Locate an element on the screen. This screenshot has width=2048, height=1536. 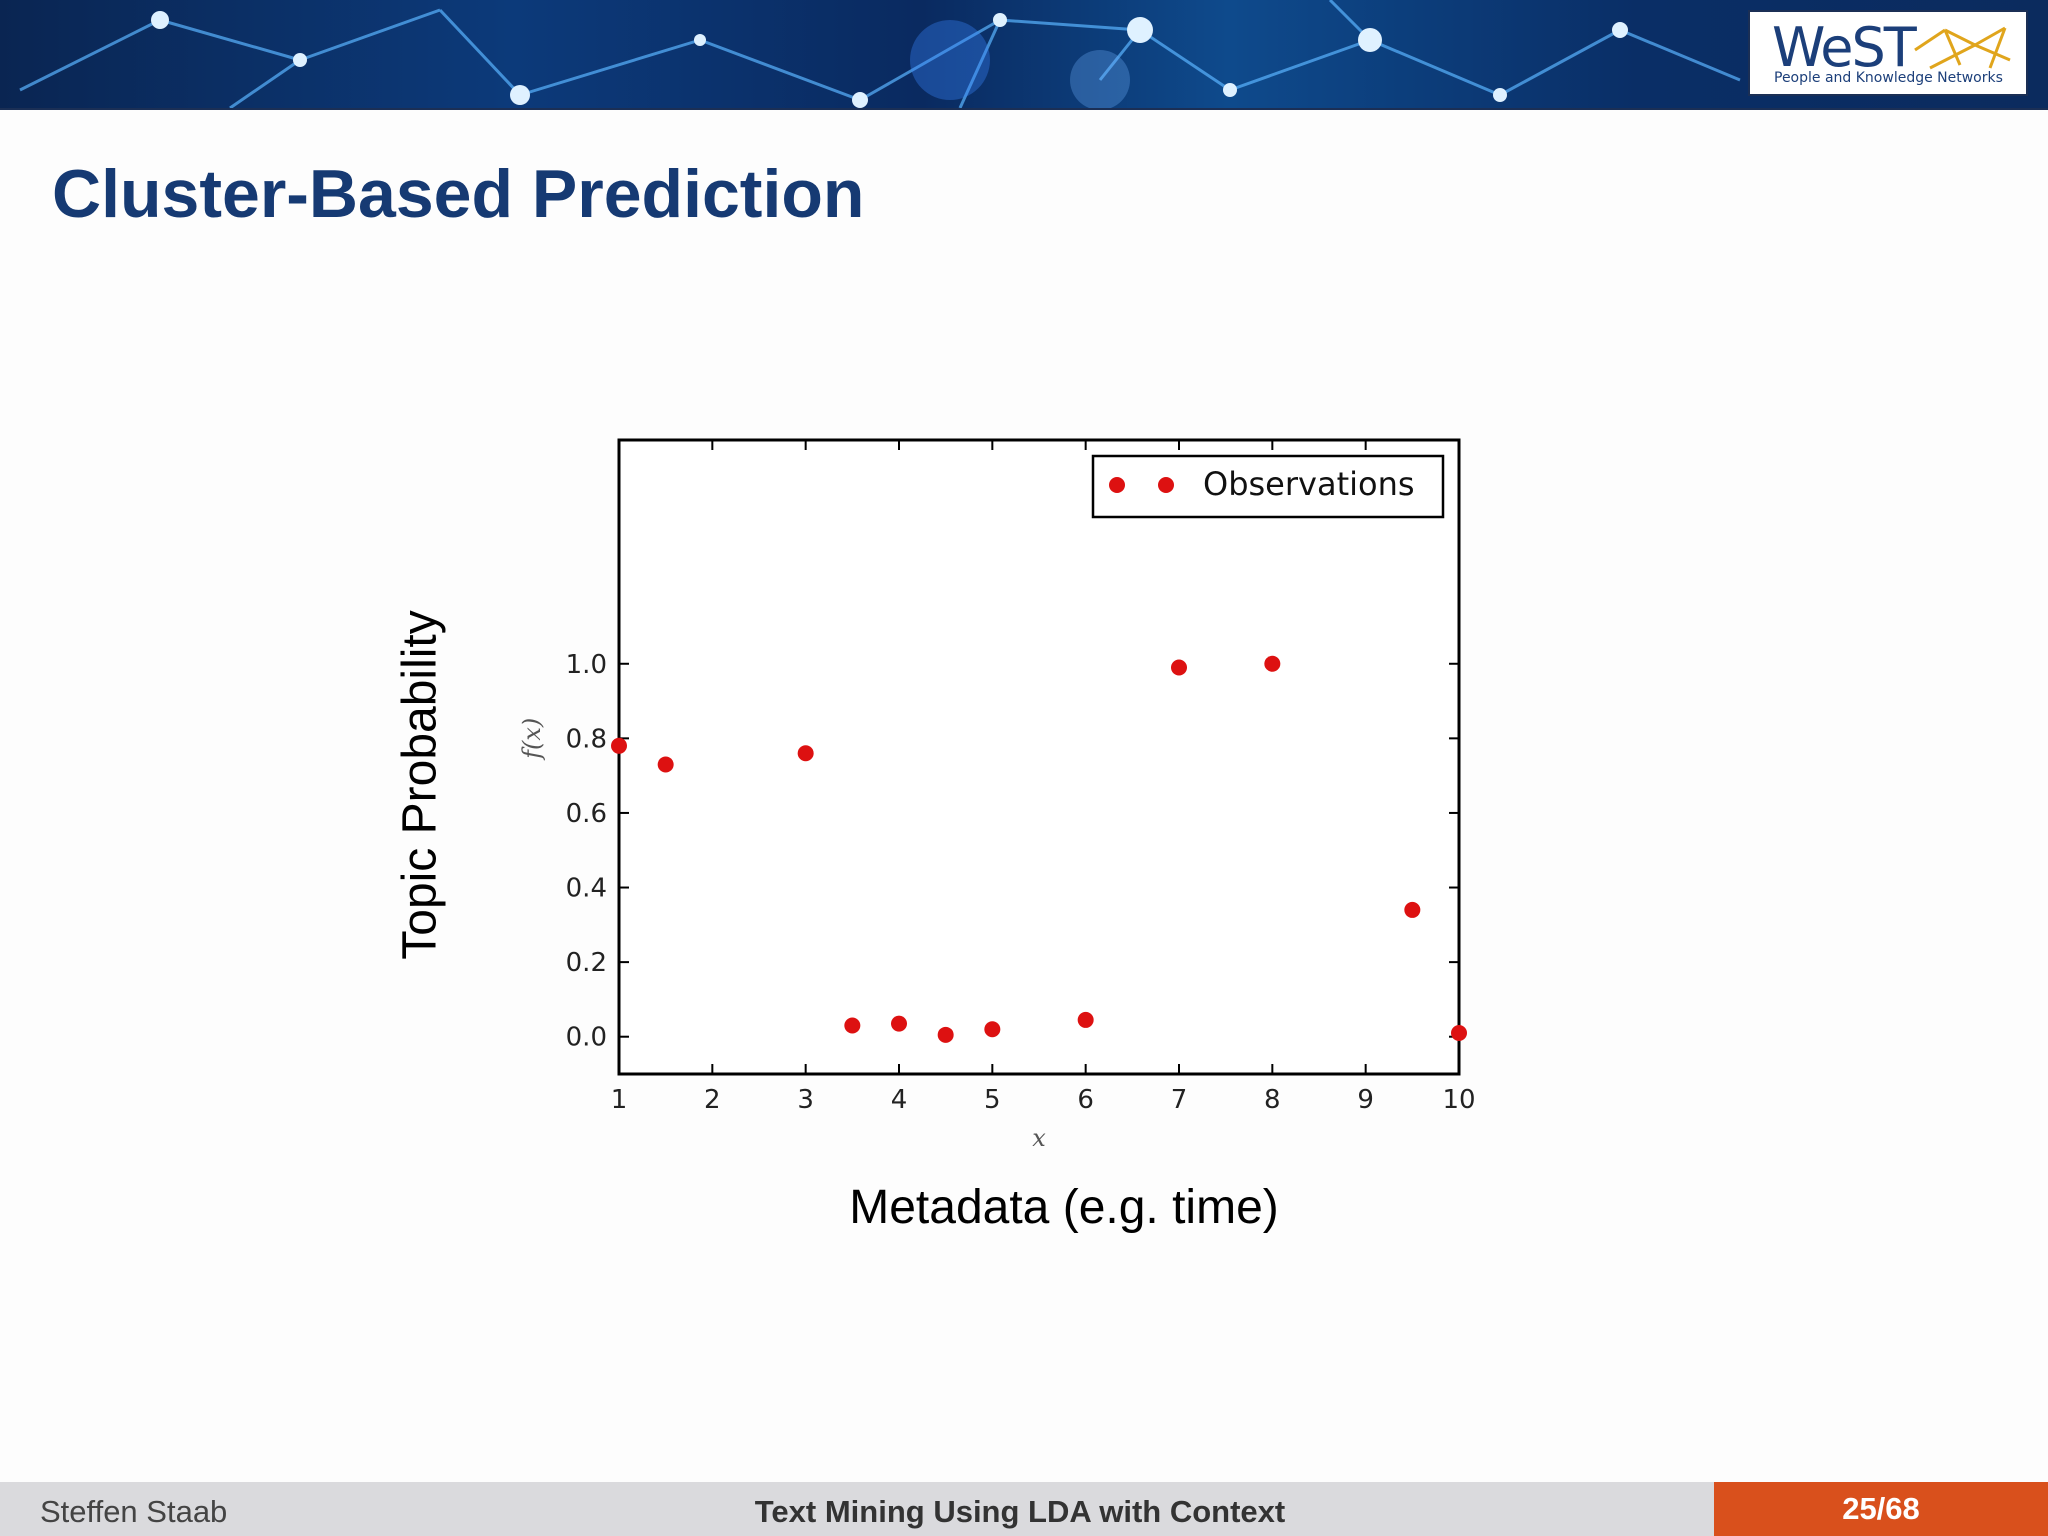
x-tick-label: 3 is located at coordinates (805, 1100).